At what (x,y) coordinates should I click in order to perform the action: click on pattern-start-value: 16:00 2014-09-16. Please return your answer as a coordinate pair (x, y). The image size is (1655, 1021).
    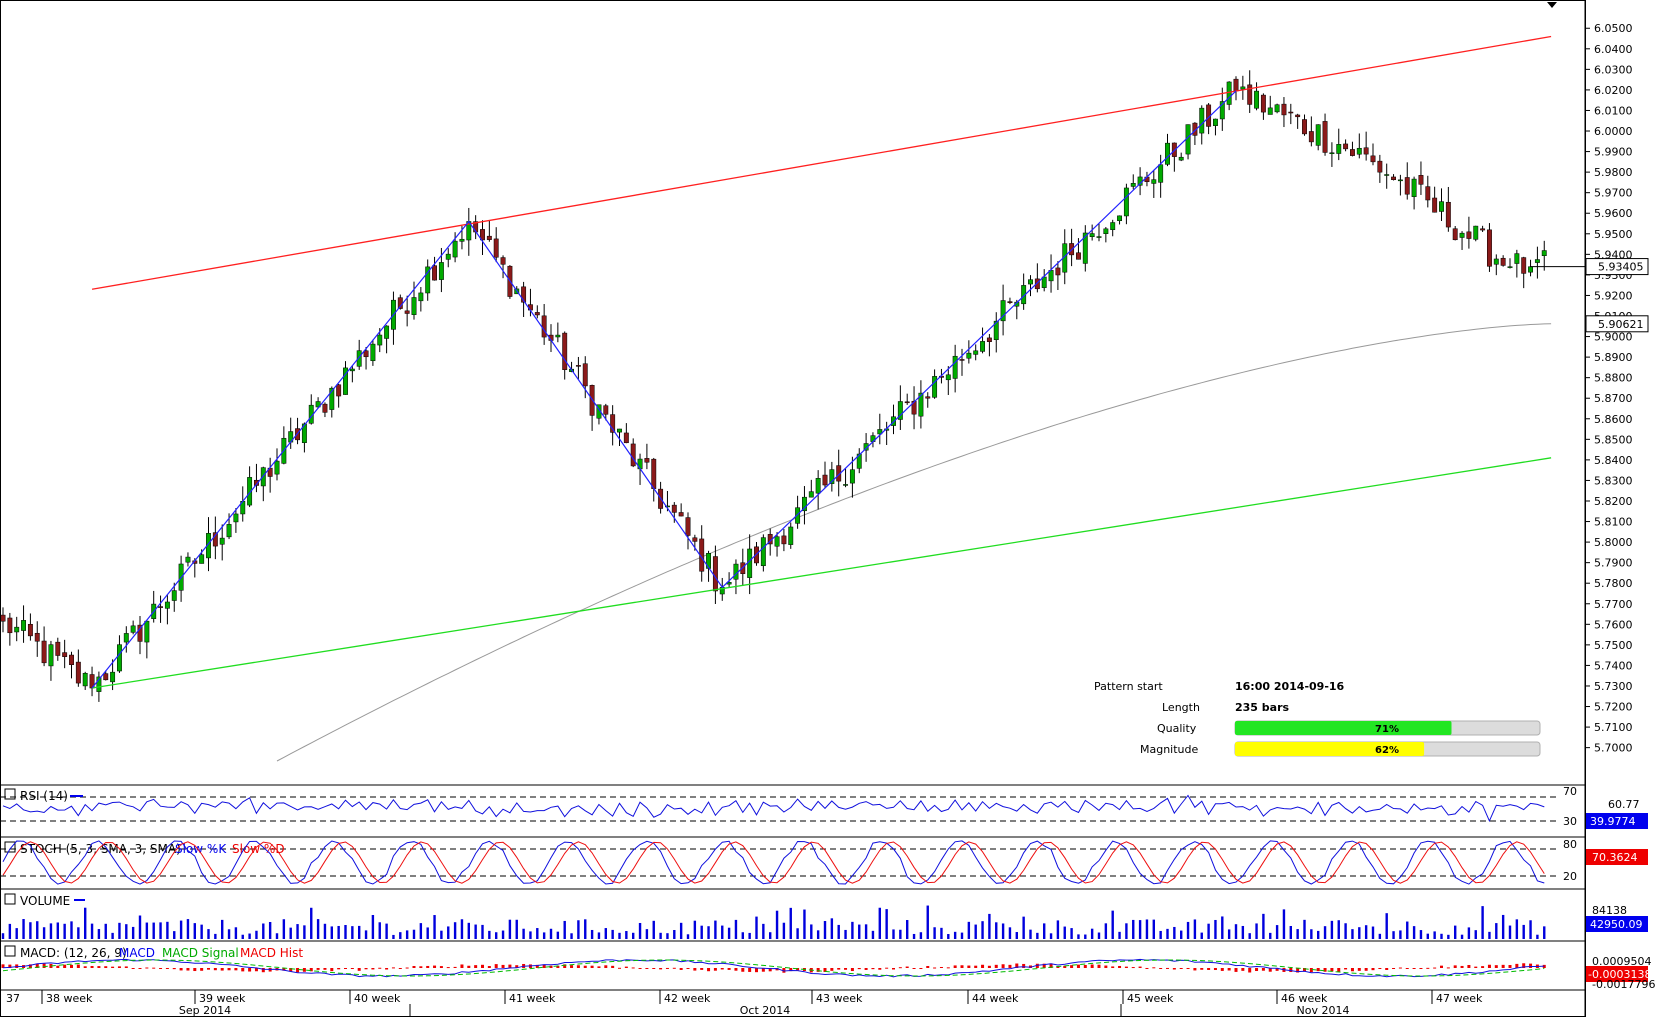
    Looking at the image, I should click on (1290, 686).